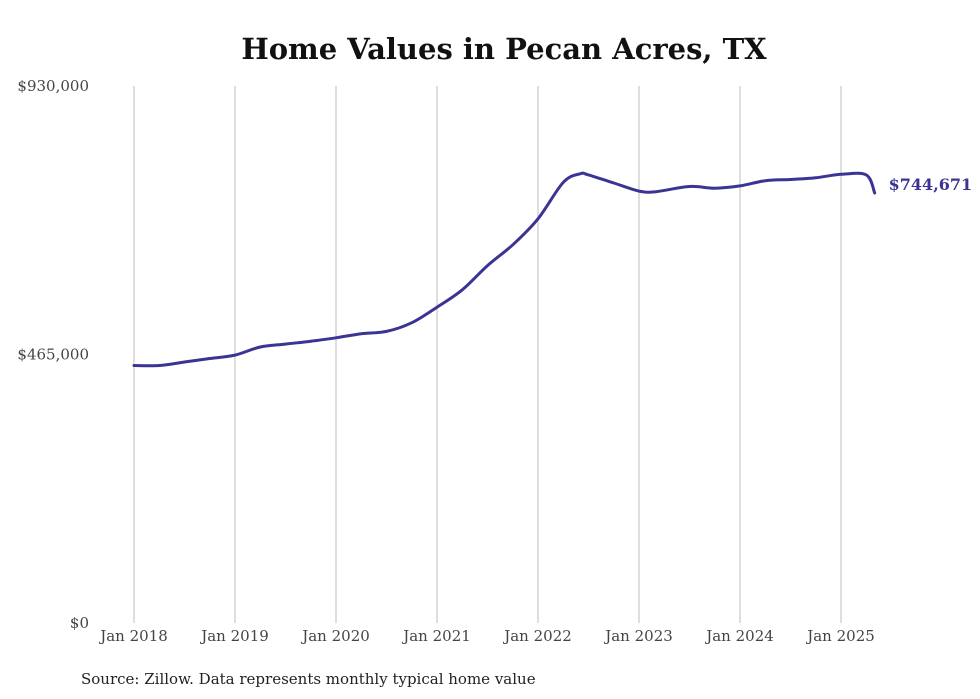 Image resolution: width=980 pixels, height=699 pixels. I want to click on y-tick-label: $0, so click(79, 623).